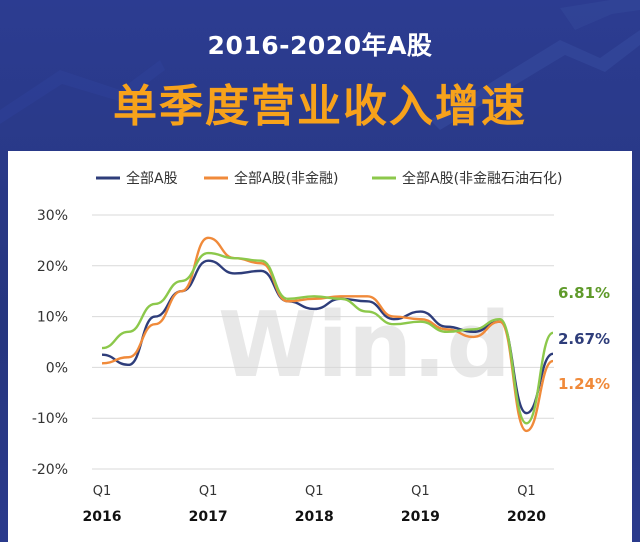 The image size is (640, 542). What do you see at coordinates (320, 106) in the screenshot?
I see `chart-title: 单季度营业收入增速` at bounding box center [320, 106].